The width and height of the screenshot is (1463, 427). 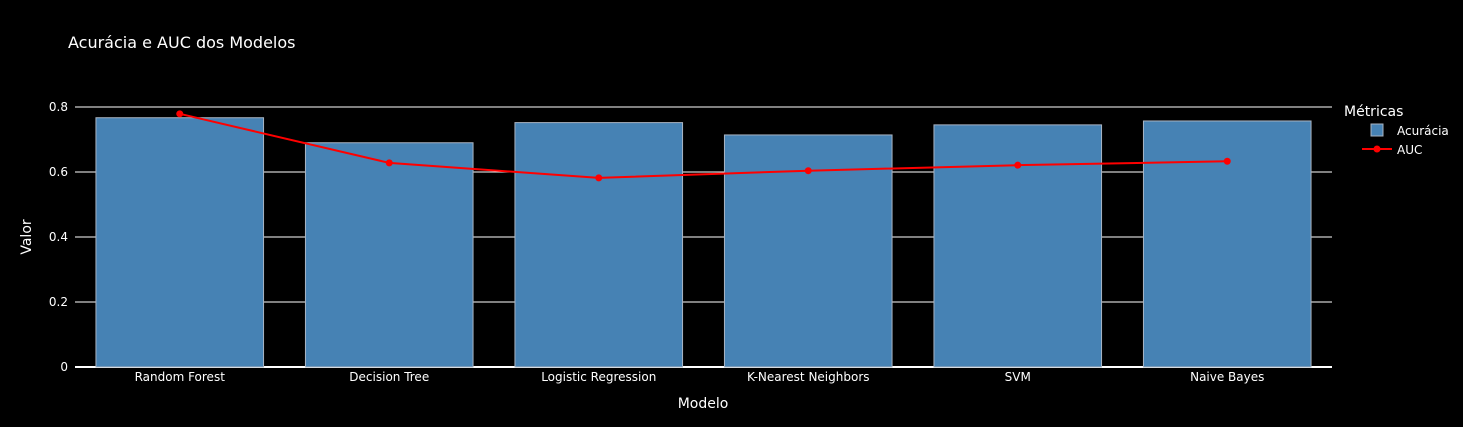 What do you see at coordinates (808, 377) in the screenshot?
I see `x-tick-label: K-Nearest Neighbors` at bounding box center [808, 377].